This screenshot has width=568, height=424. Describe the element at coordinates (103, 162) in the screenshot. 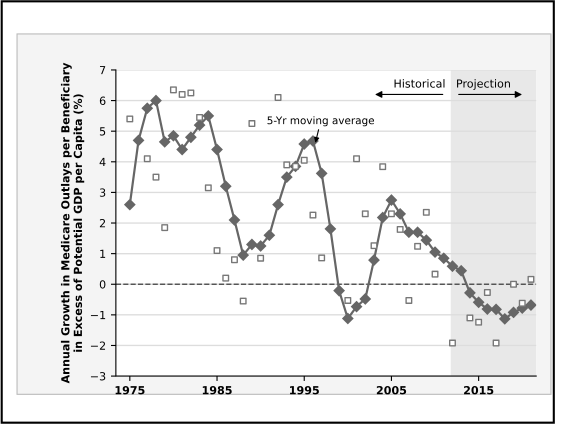

I see `y-tick-label: 4` at that location.